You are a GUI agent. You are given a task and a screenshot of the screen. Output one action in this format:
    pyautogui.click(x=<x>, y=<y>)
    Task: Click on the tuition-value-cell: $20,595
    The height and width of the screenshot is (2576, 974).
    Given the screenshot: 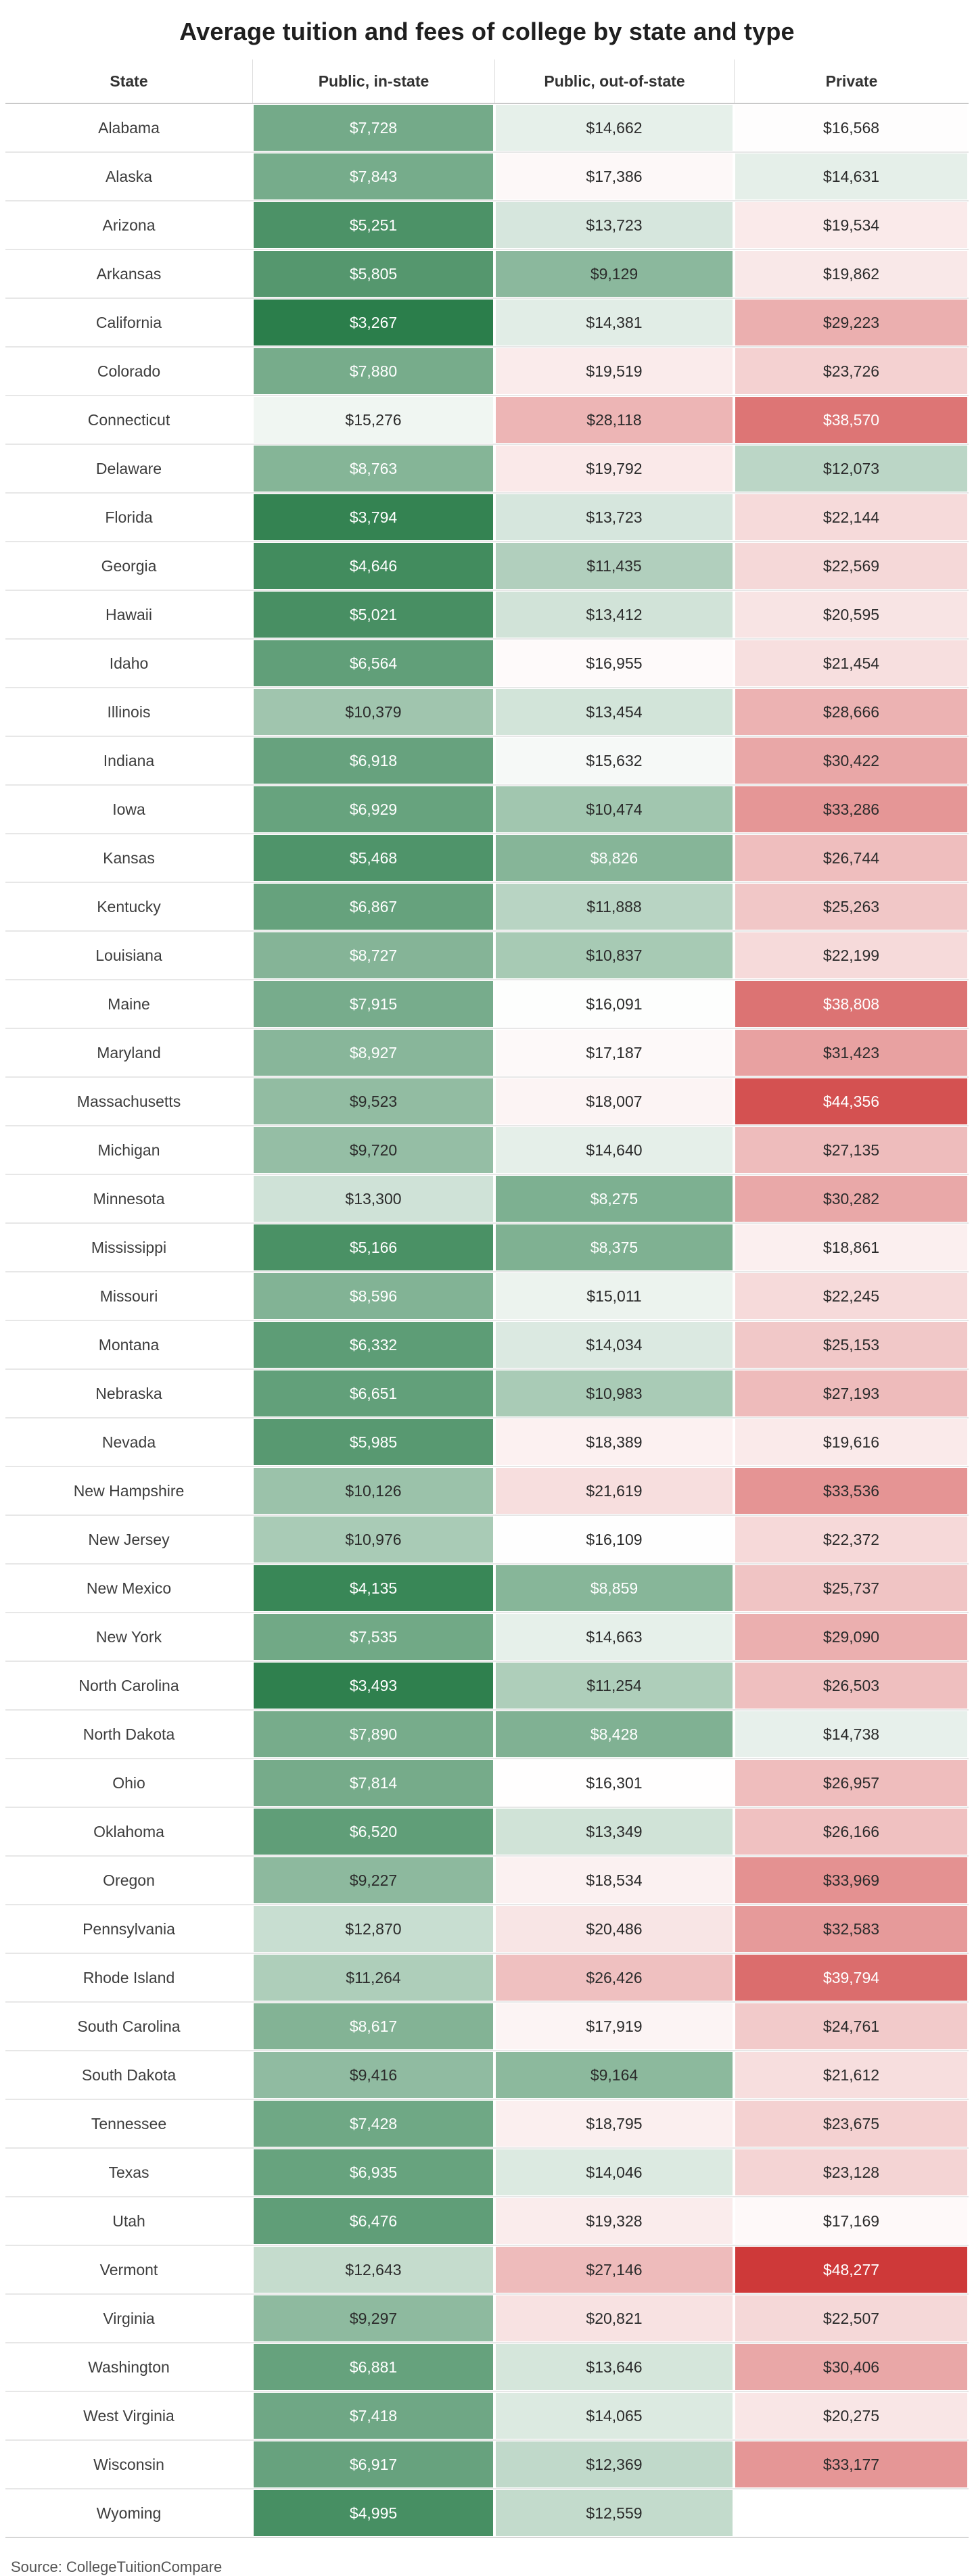 What is the action you would take?
    pyautogui.click(x=851, y=615)
    